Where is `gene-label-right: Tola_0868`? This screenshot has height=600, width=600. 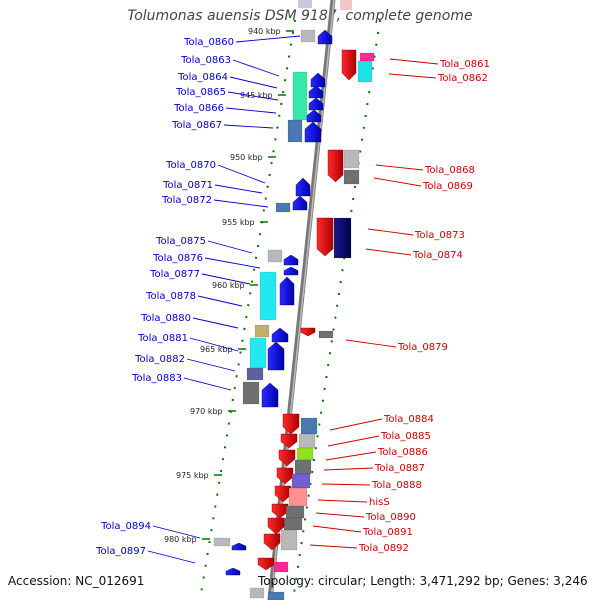
gene-label-right: Tola_0868 is located at coordinates (449, 170).